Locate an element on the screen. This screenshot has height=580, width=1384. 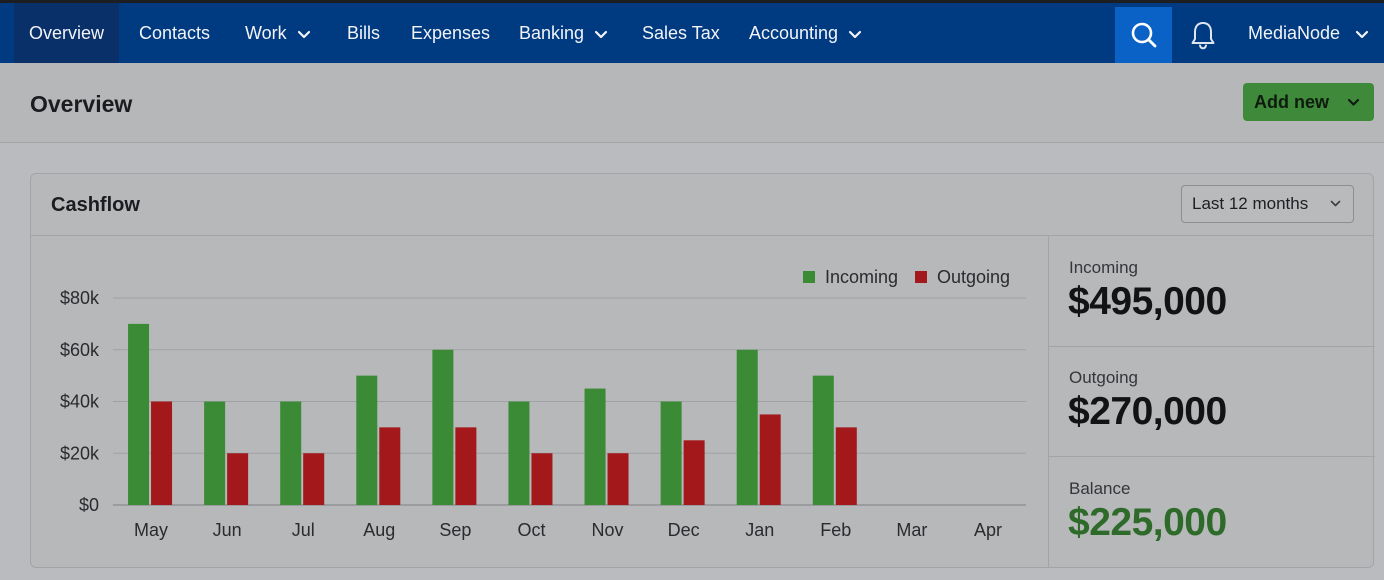
bar-incoming-aug is located at coordinates (367, 440).